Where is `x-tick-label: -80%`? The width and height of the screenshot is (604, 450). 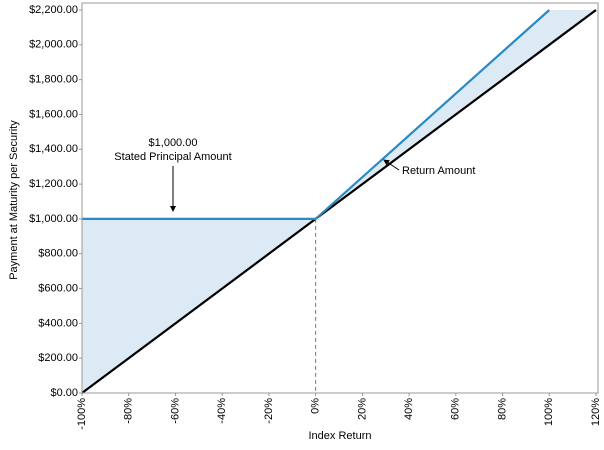 x-tick-label: -80% is located at coordinates (129, 411).